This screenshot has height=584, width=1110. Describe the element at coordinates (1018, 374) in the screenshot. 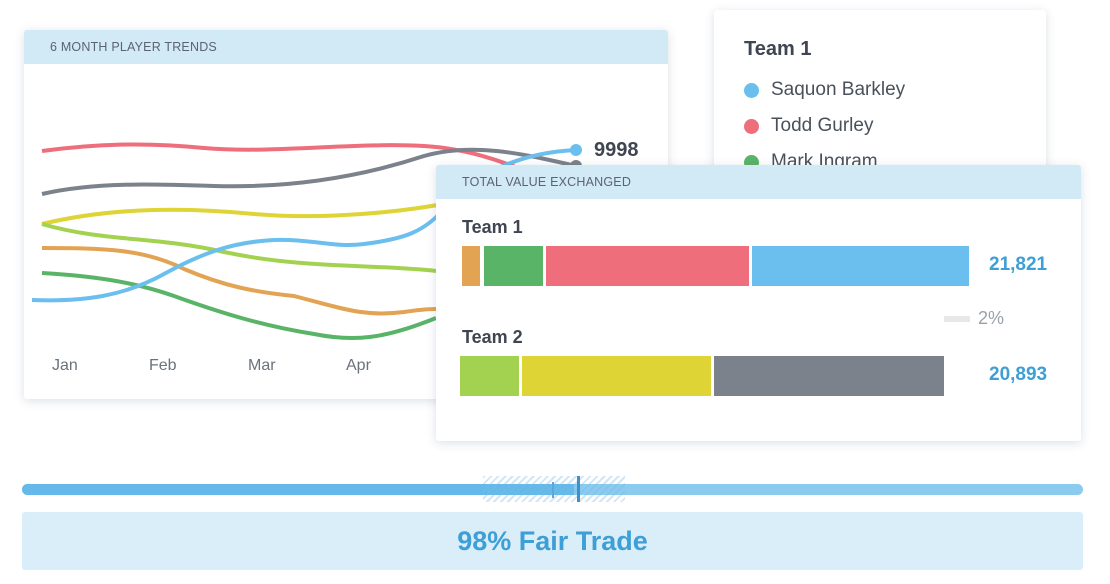

I see `team2-total: 20,893` at that location.